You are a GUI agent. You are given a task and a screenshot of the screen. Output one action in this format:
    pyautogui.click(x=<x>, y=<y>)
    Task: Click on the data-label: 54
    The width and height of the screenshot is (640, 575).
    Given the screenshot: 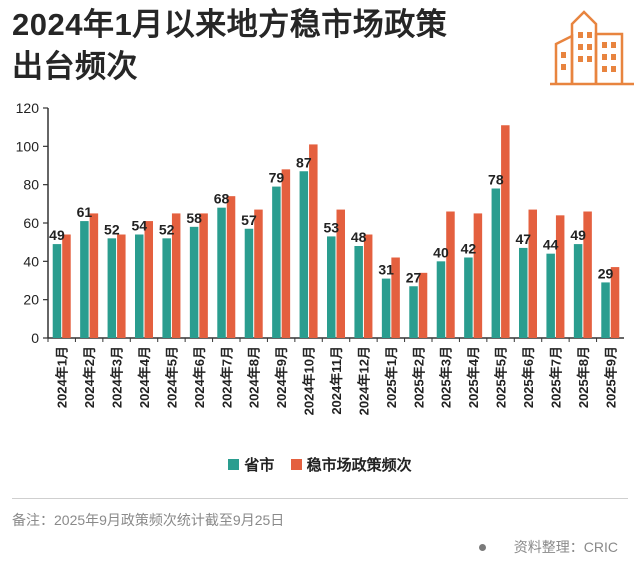 What is the action you would take?
    pyautogui.click(x=139, y=226)
    